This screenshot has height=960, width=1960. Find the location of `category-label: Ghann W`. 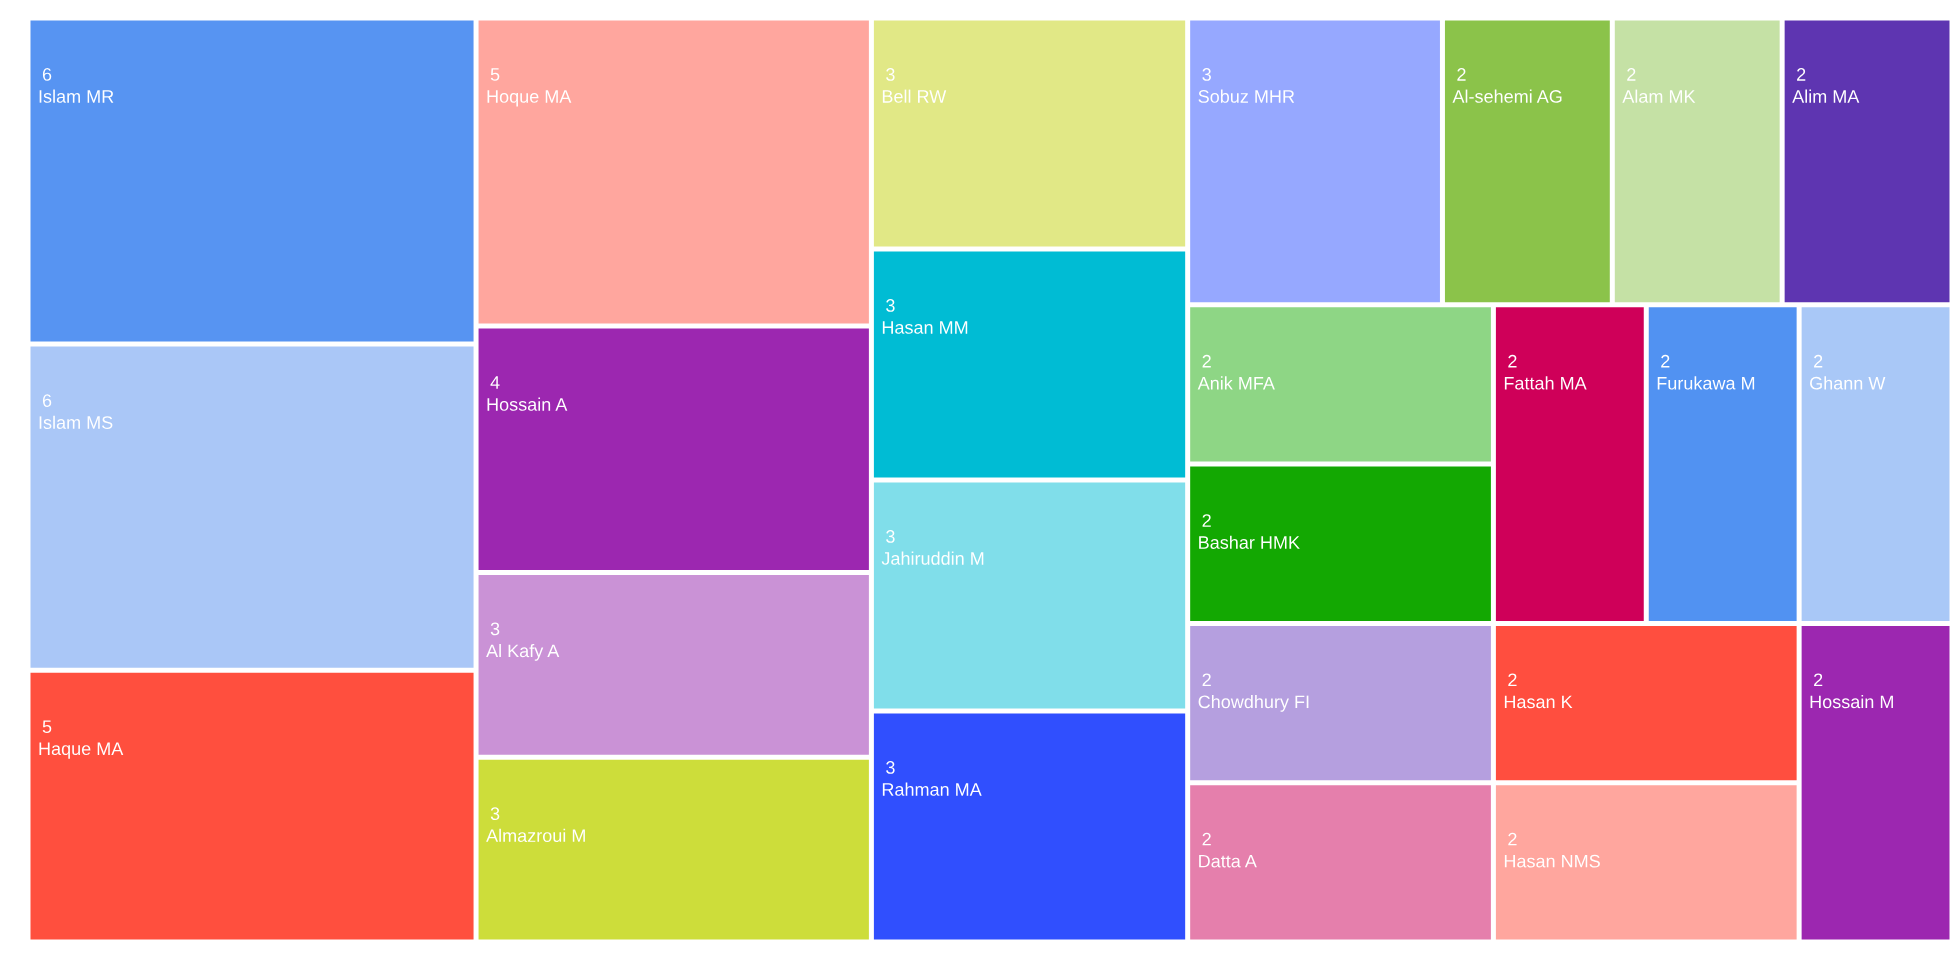

category-label: Ghann W is located at coordinates (1848, 383).